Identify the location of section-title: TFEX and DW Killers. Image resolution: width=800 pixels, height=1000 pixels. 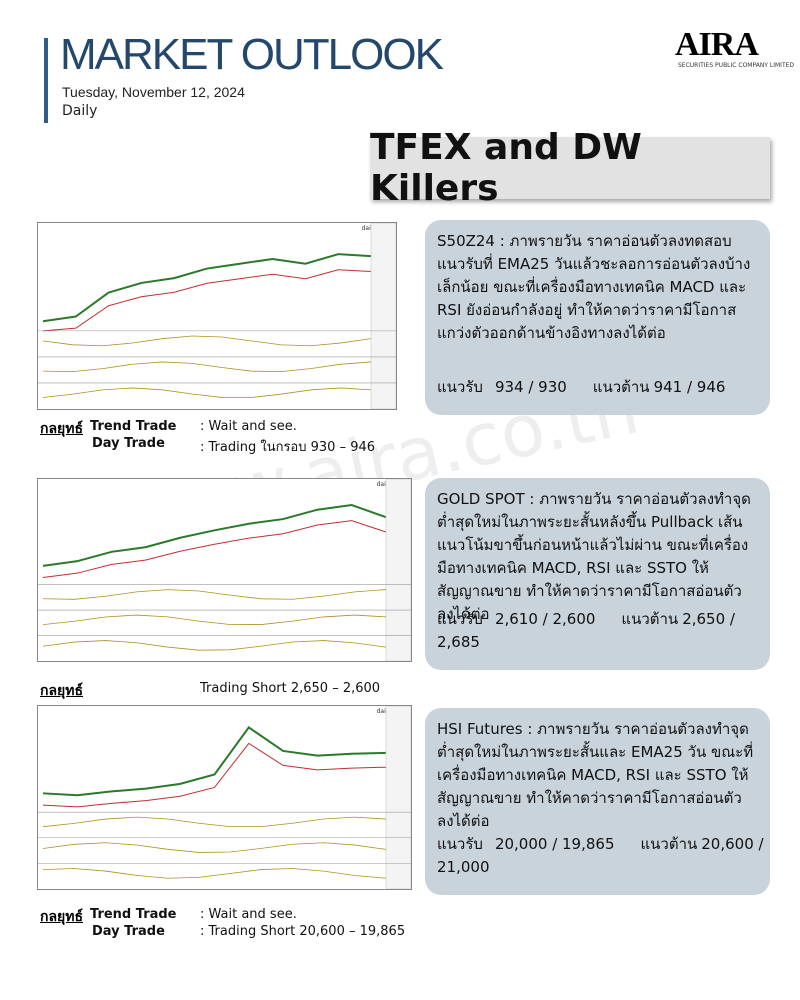
(570, 168).